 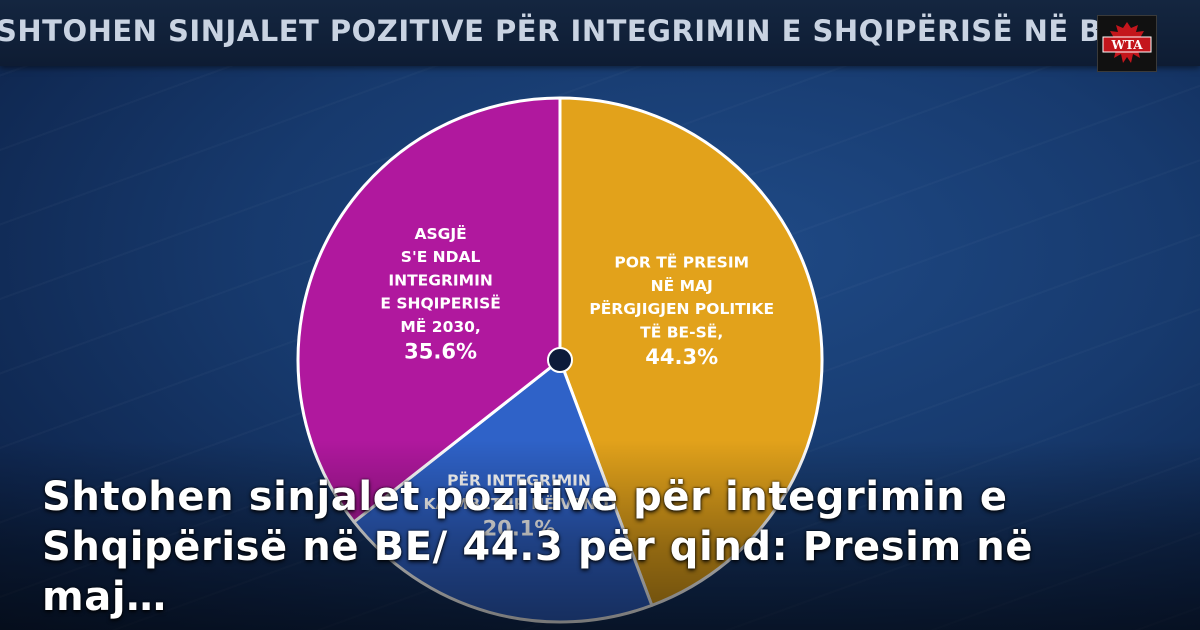 I want to click on wta-logo: WTA, so click(x=1127, y=43).